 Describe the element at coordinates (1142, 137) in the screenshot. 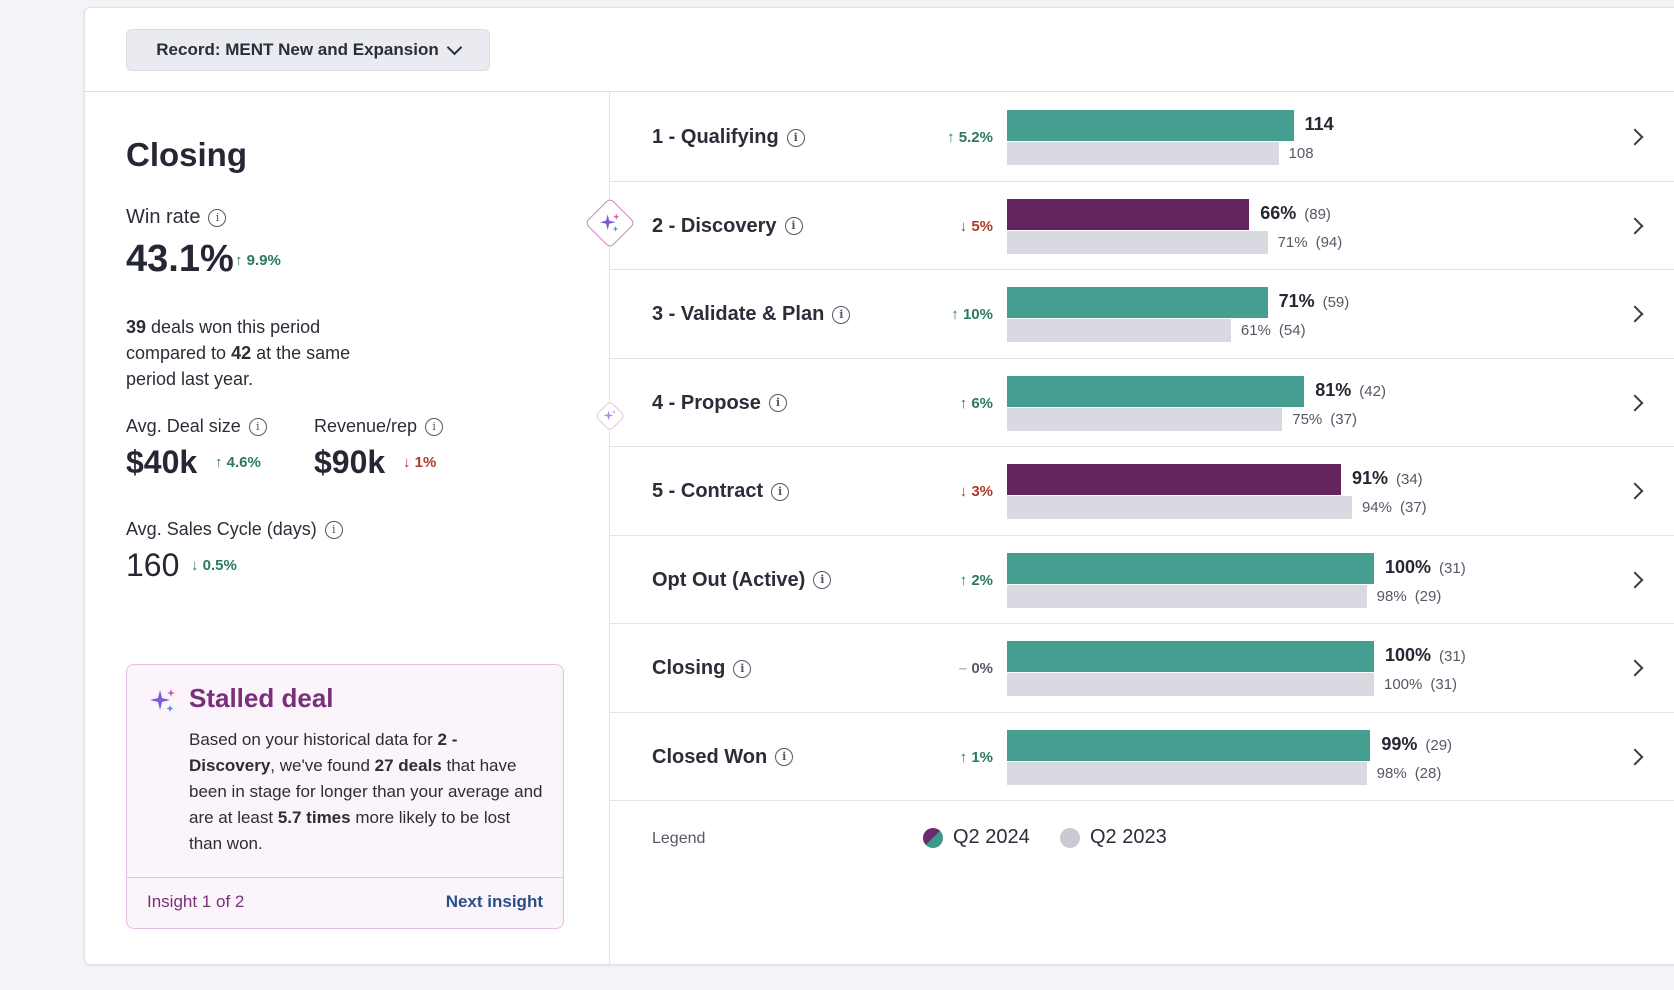

I see `stage-row: 1 - Qualifying i ↑ 5.2% 114 108` at that location.